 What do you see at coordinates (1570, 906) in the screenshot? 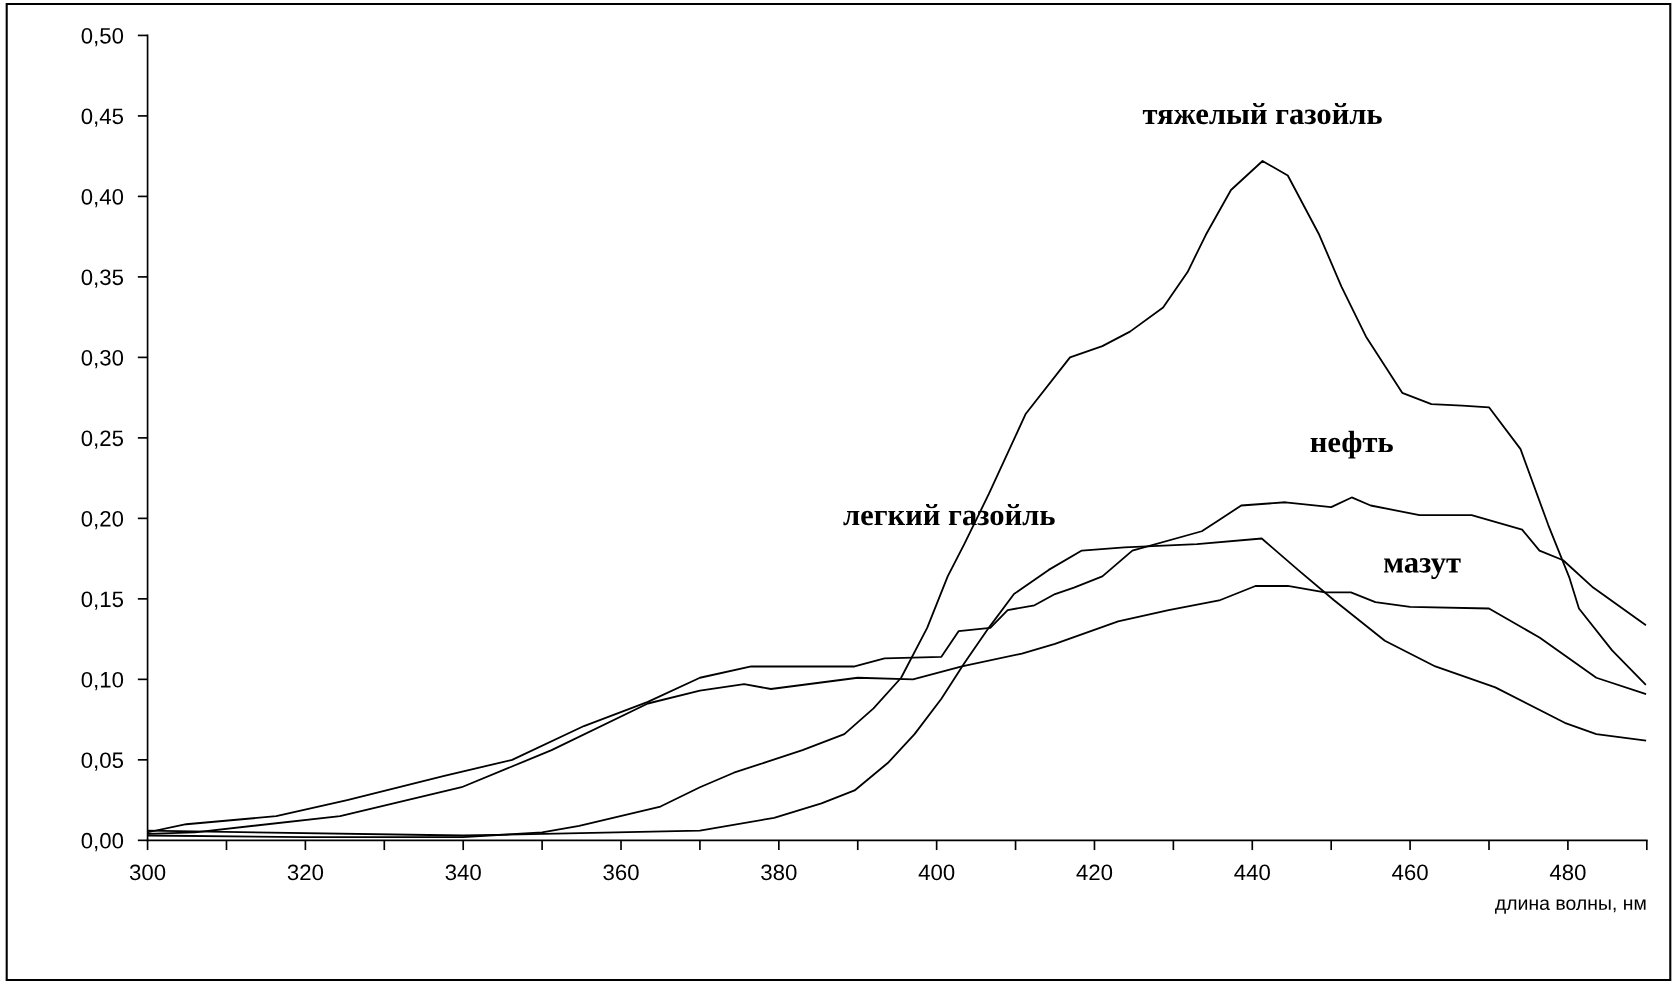
I see `x-axis-title: длина волны, нм` at bounding box center [1570, 906].